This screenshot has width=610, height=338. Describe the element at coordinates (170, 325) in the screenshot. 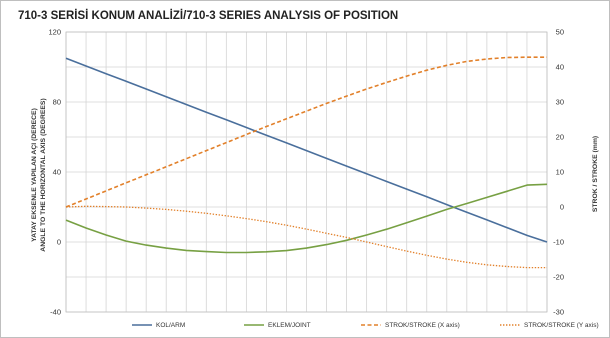

I see `legend-label-1: KOL/ARM` at that location.